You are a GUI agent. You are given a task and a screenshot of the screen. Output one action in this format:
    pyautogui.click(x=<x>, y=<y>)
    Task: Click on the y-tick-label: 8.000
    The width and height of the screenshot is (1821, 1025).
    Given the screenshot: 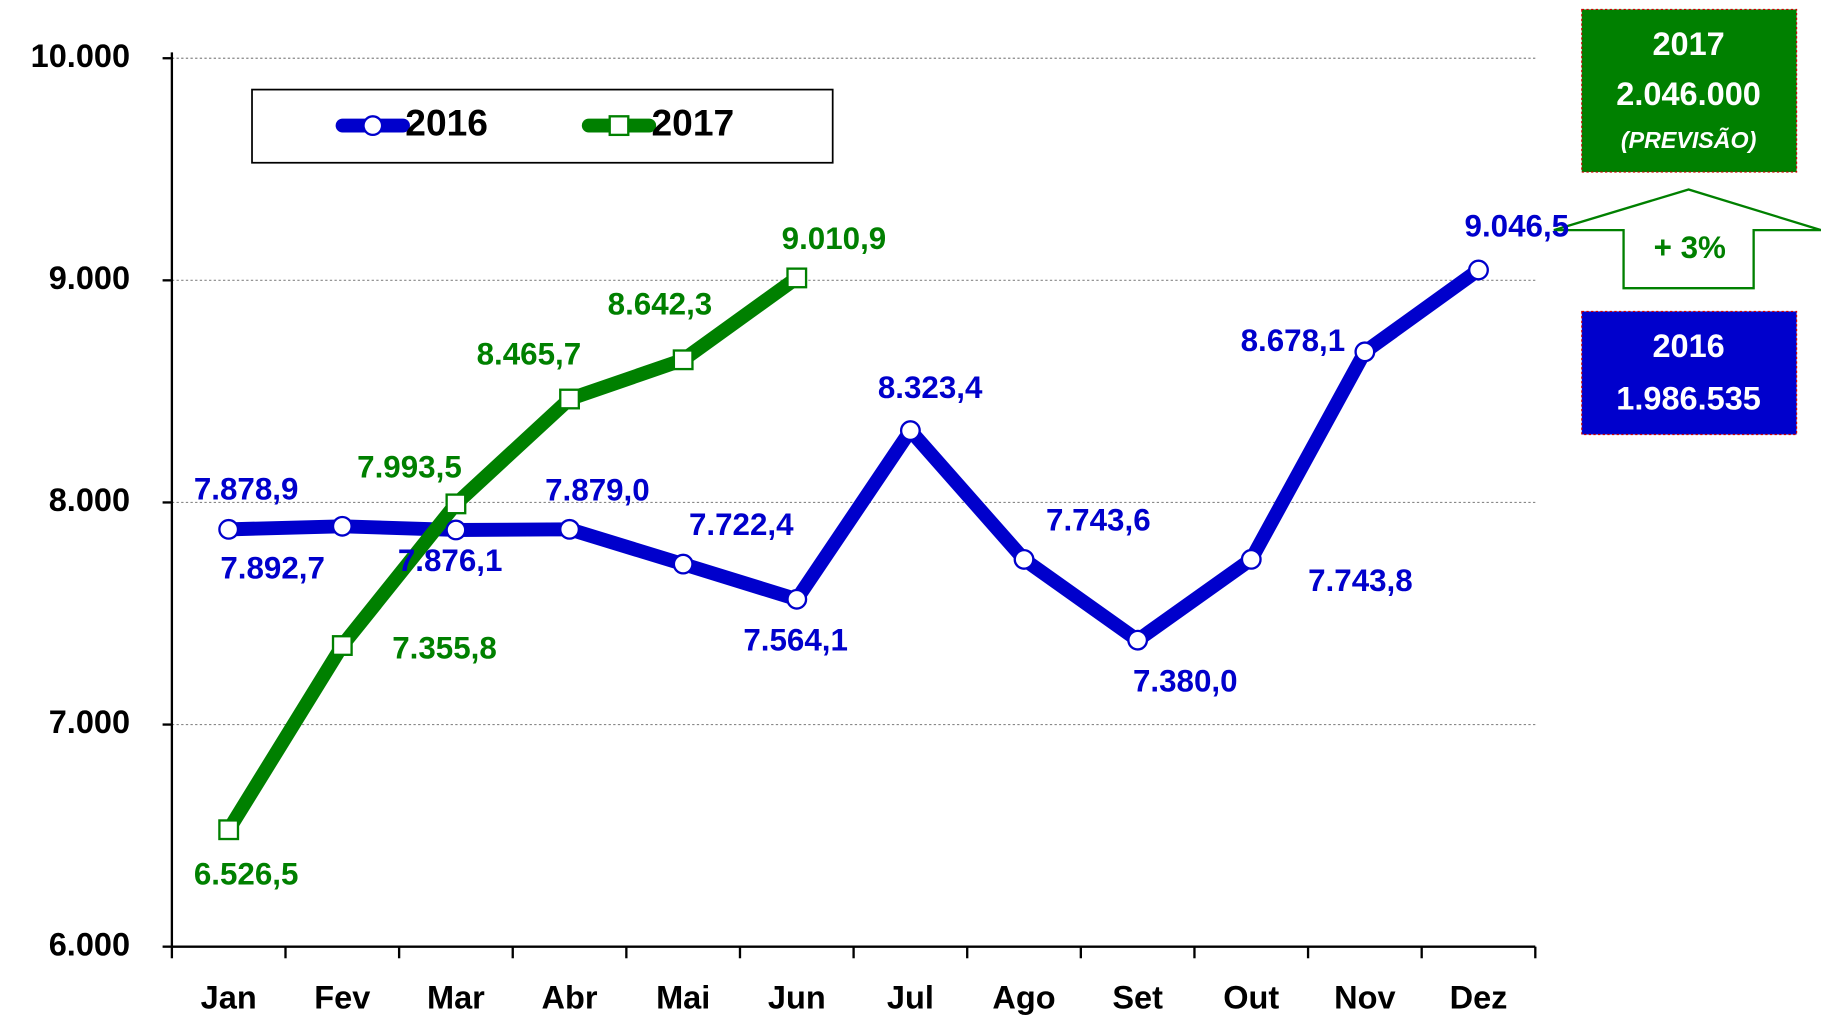 What is the action you would take?
    pyautogui.click(x=89, y=500)
    